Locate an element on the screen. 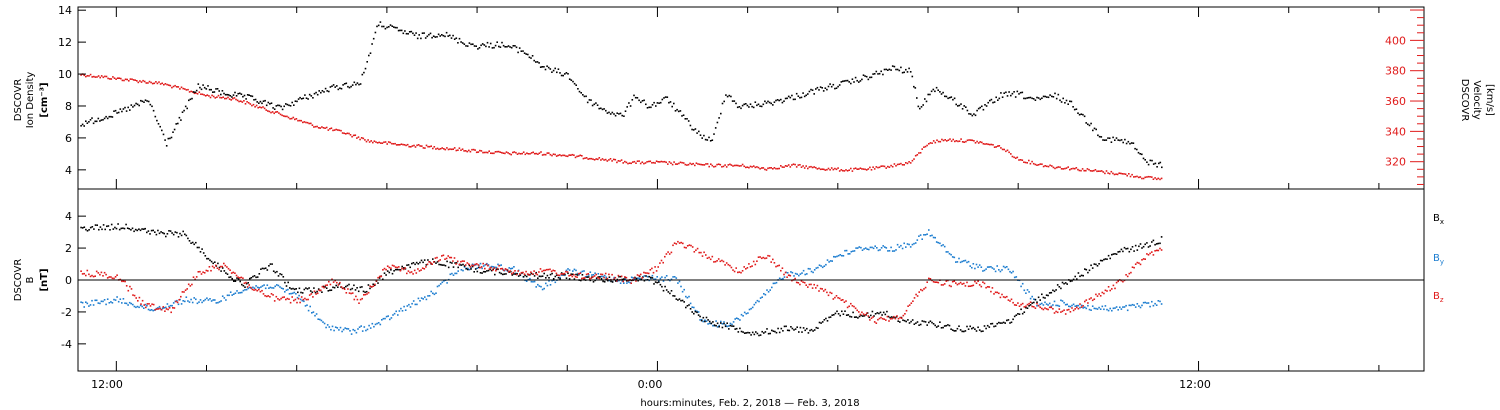  legend-by: By is located at coordinates (1438, 259).